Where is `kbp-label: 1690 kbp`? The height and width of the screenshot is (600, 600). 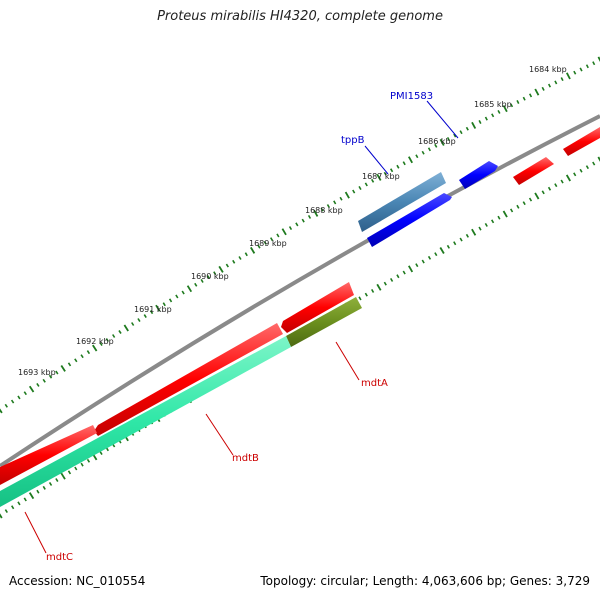 kbp-label: 1690 kbp is located at coordinates (210, 276).